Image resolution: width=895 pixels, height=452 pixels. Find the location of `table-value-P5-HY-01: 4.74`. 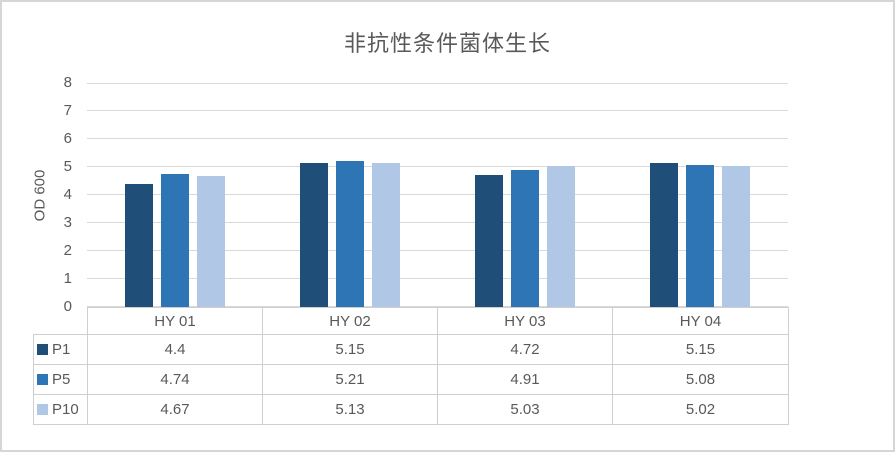

table-value-P5-HY-01: 4.74 is located at coordinates (175, 379).